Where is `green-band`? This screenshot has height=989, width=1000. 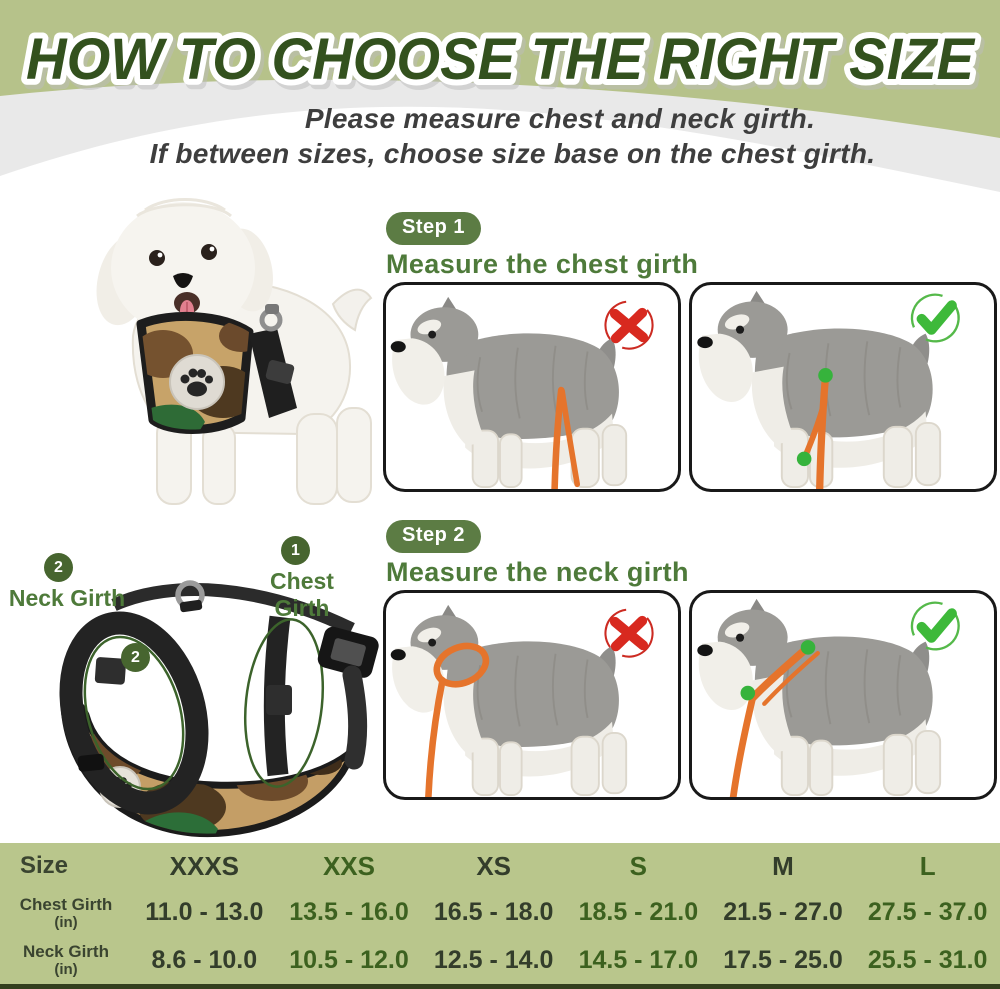 green-band is located at coordinates (500, 69).